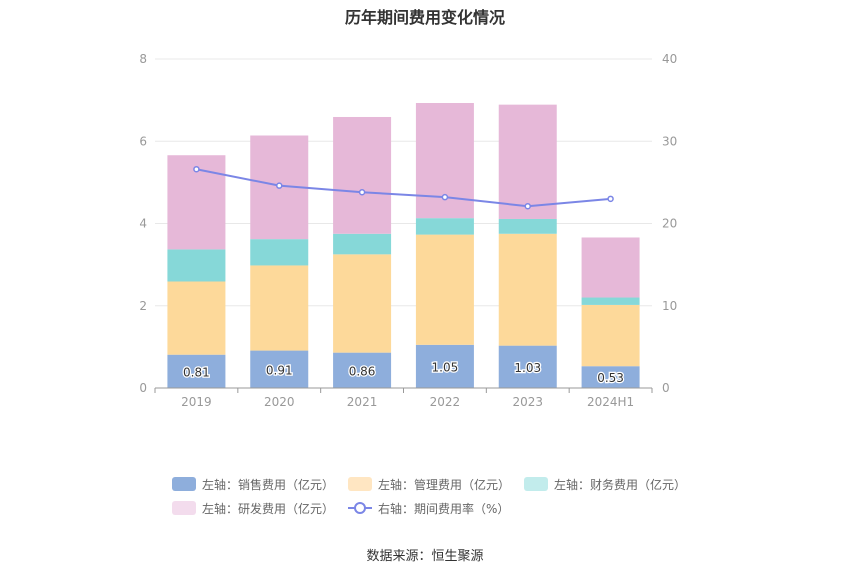  I want to click on y-right-tick-label: 40, so click(669, 59).